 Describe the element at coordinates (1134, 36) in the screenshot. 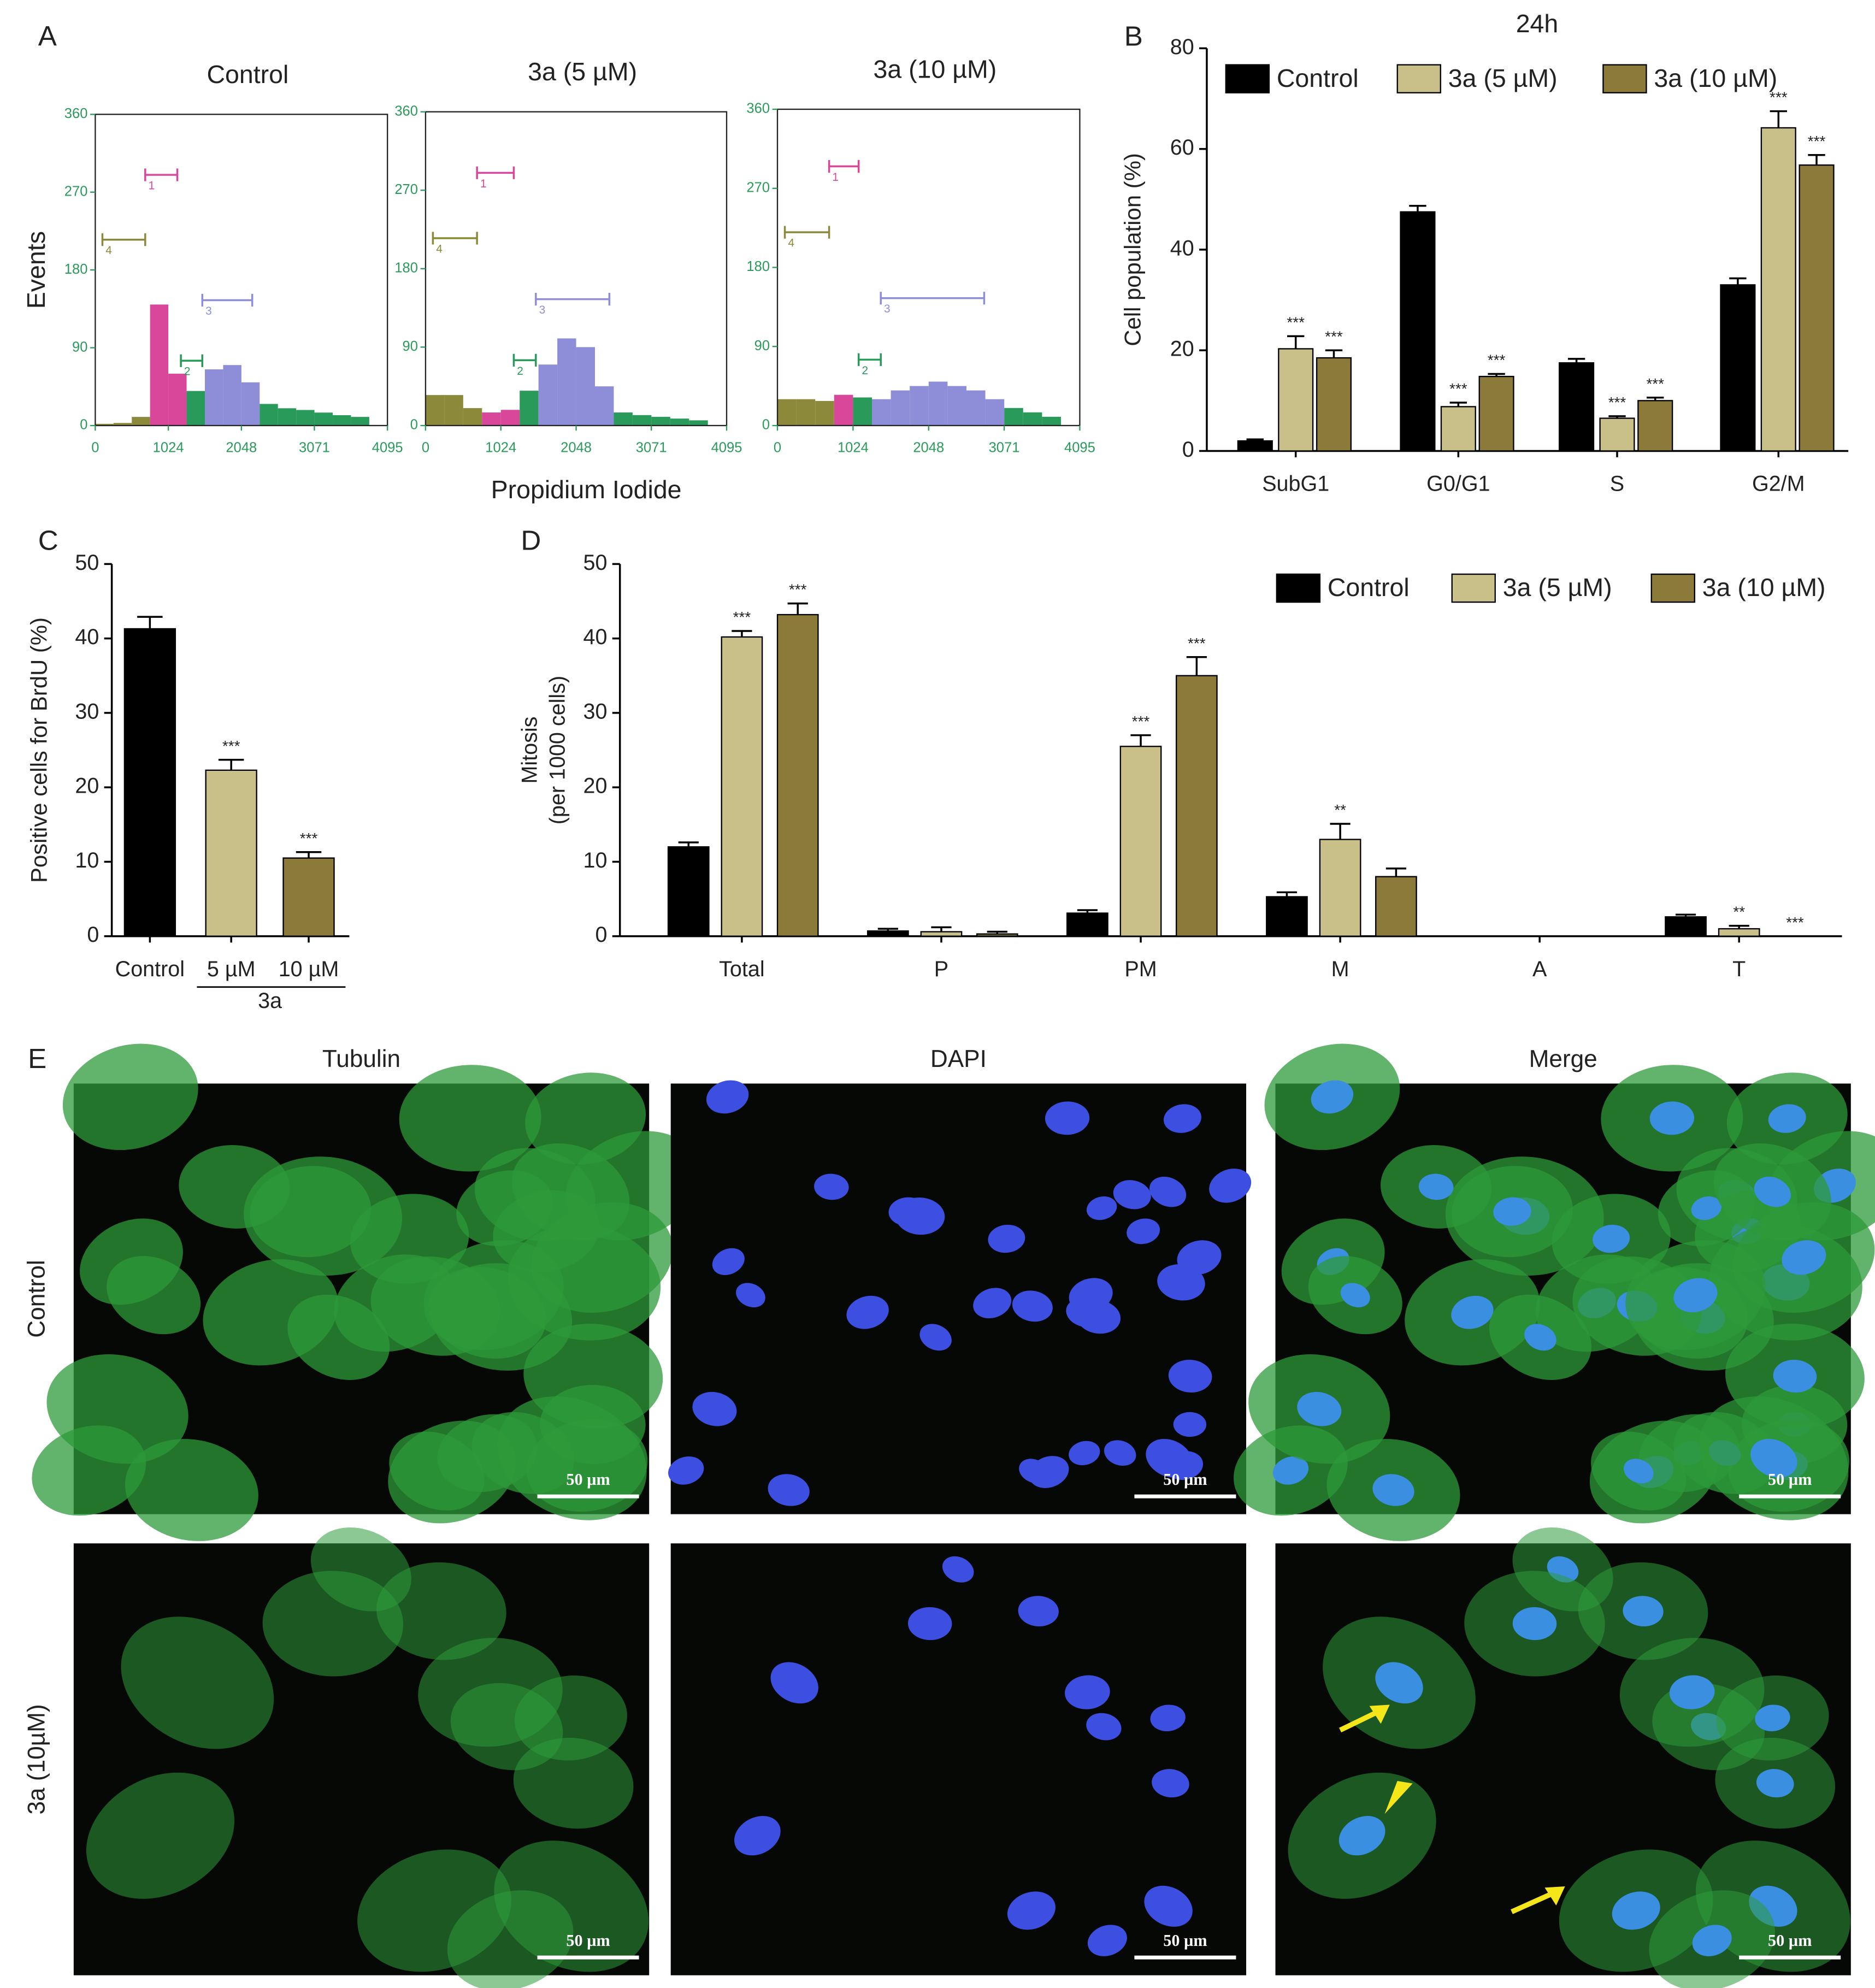

I see `panel-label: B` at that location.